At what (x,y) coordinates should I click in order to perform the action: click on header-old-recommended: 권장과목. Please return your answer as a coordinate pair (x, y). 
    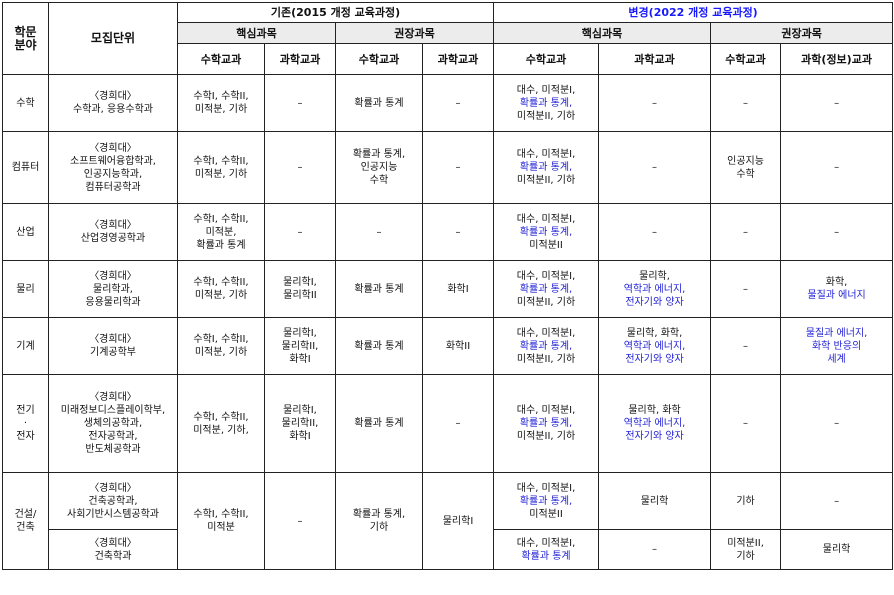
    Looking at the image, I should click on (414, 33).